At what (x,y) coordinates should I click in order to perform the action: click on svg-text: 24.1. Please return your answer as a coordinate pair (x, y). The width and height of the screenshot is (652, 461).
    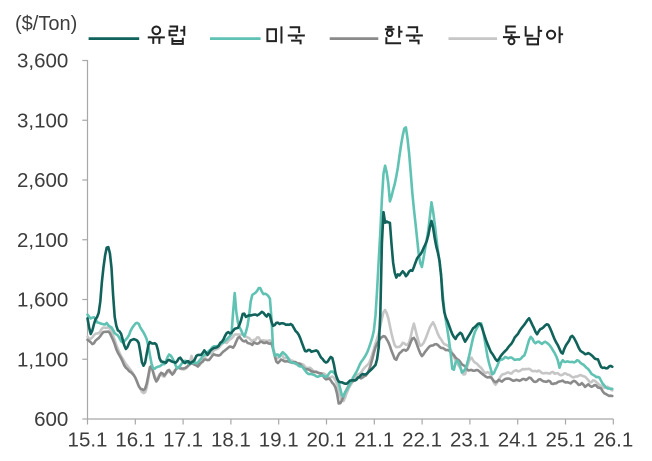
    Looking at the image, I should click on (518, 440).